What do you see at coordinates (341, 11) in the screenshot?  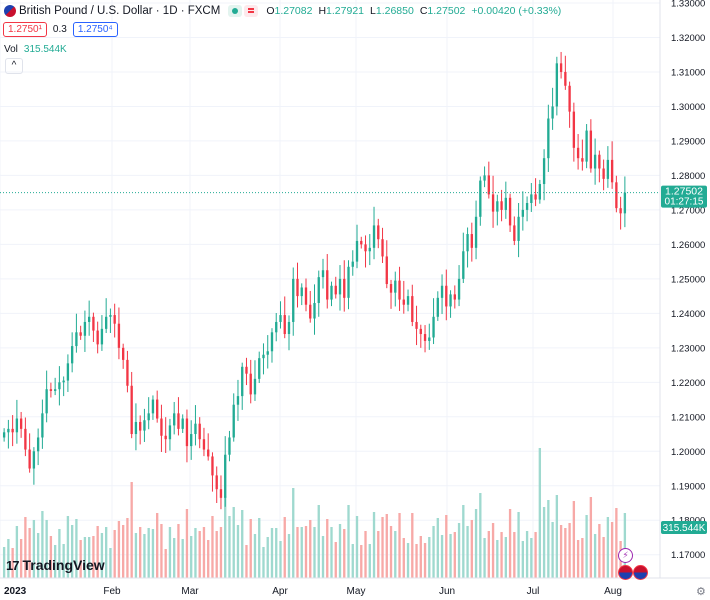 I see `ohlc-high: H1.27921` at bounding box center [341, 11].